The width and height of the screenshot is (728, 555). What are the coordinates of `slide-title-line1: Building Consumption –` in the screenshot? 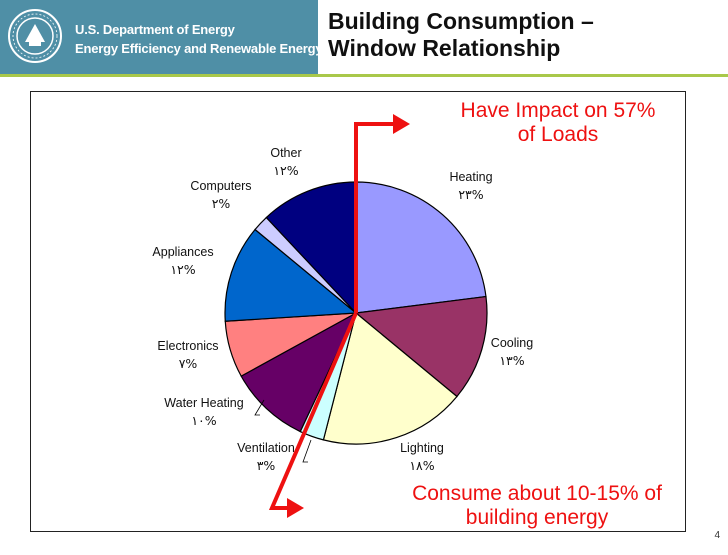 It's located at (461, 21).